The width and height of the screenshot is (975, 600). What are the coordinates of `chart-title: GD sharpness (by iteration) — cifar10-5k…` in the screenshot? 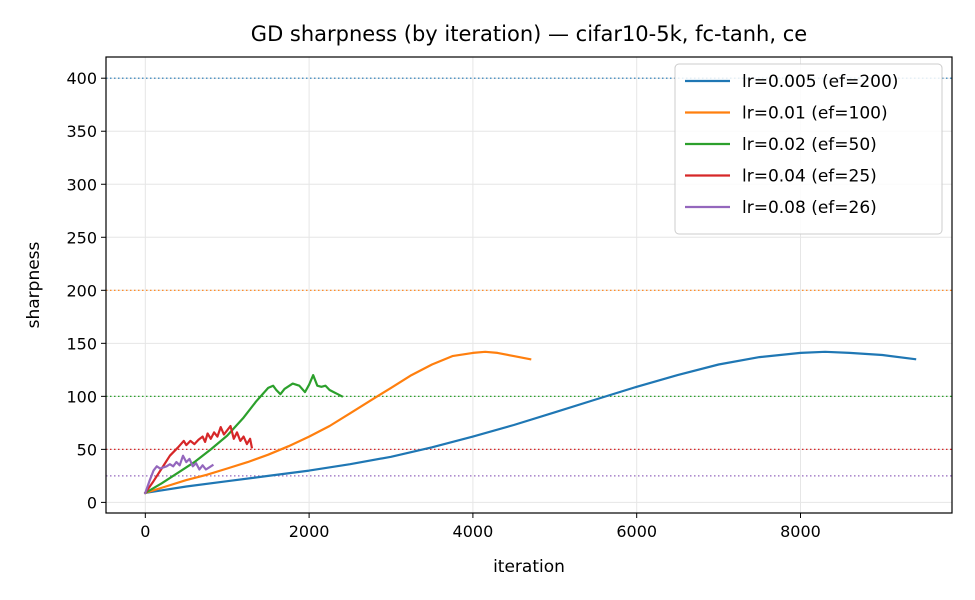 It's located at (529, 34).